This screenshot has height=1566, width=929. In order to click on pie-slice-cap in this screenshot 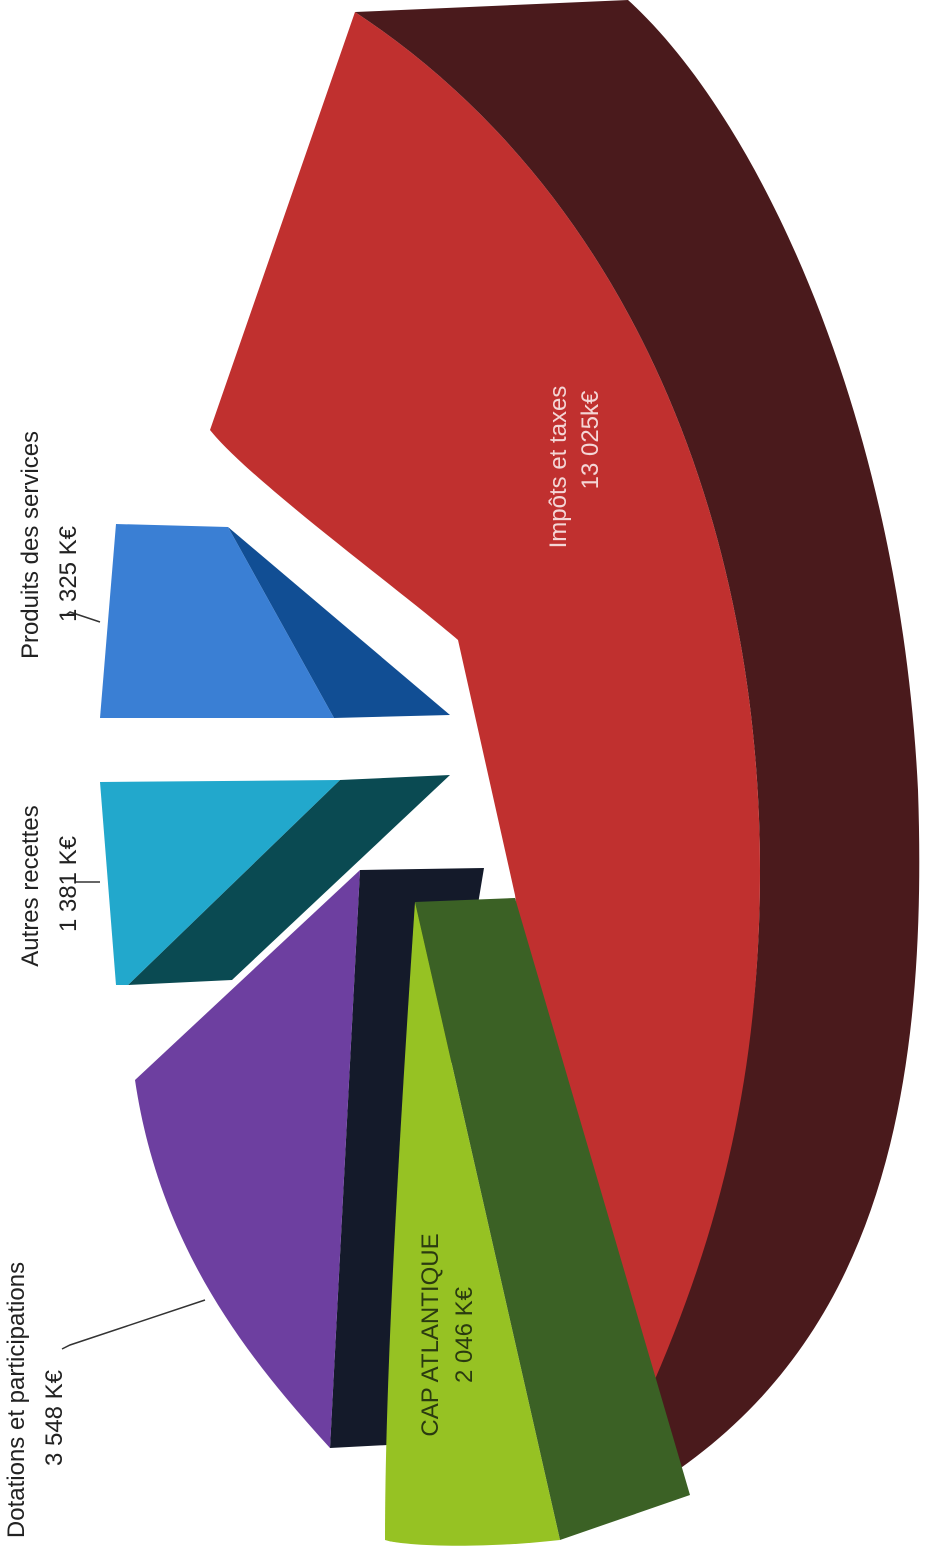, I will do `click(537, 1222)`.